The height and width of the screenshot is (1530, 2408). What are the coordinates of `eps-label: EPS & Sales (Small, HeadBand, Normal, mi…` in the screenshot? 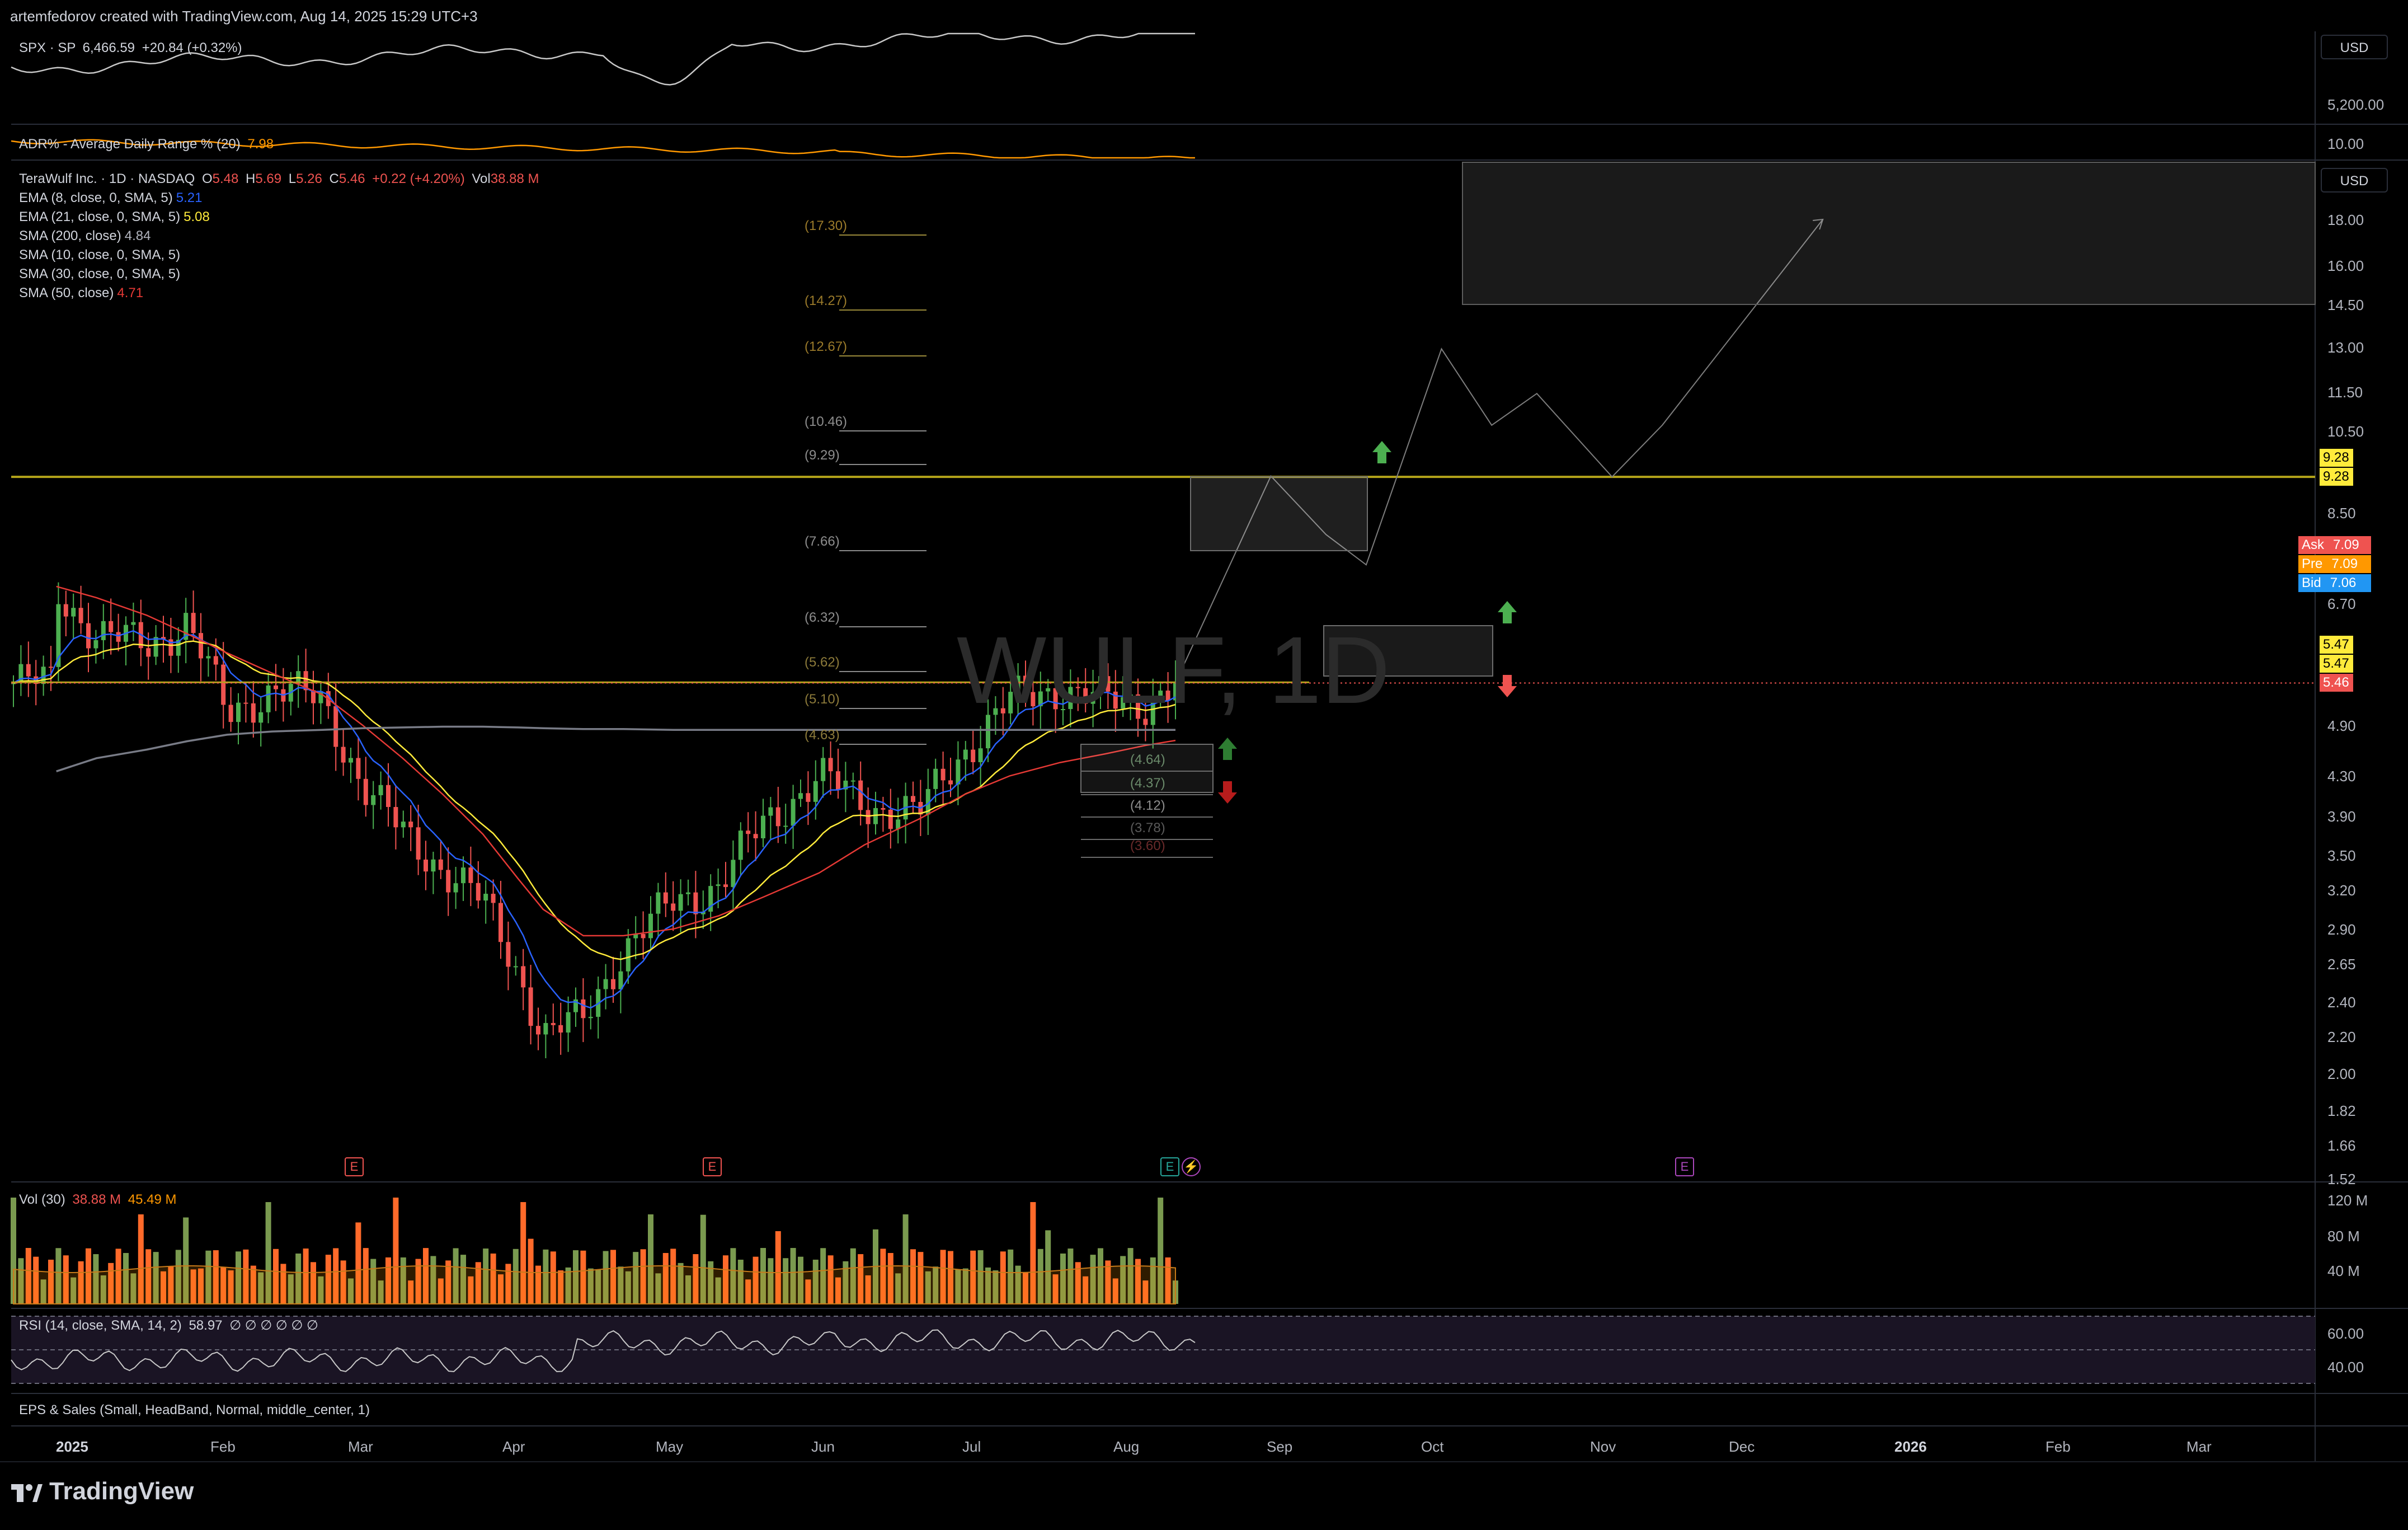 It's located at (194, 1410).